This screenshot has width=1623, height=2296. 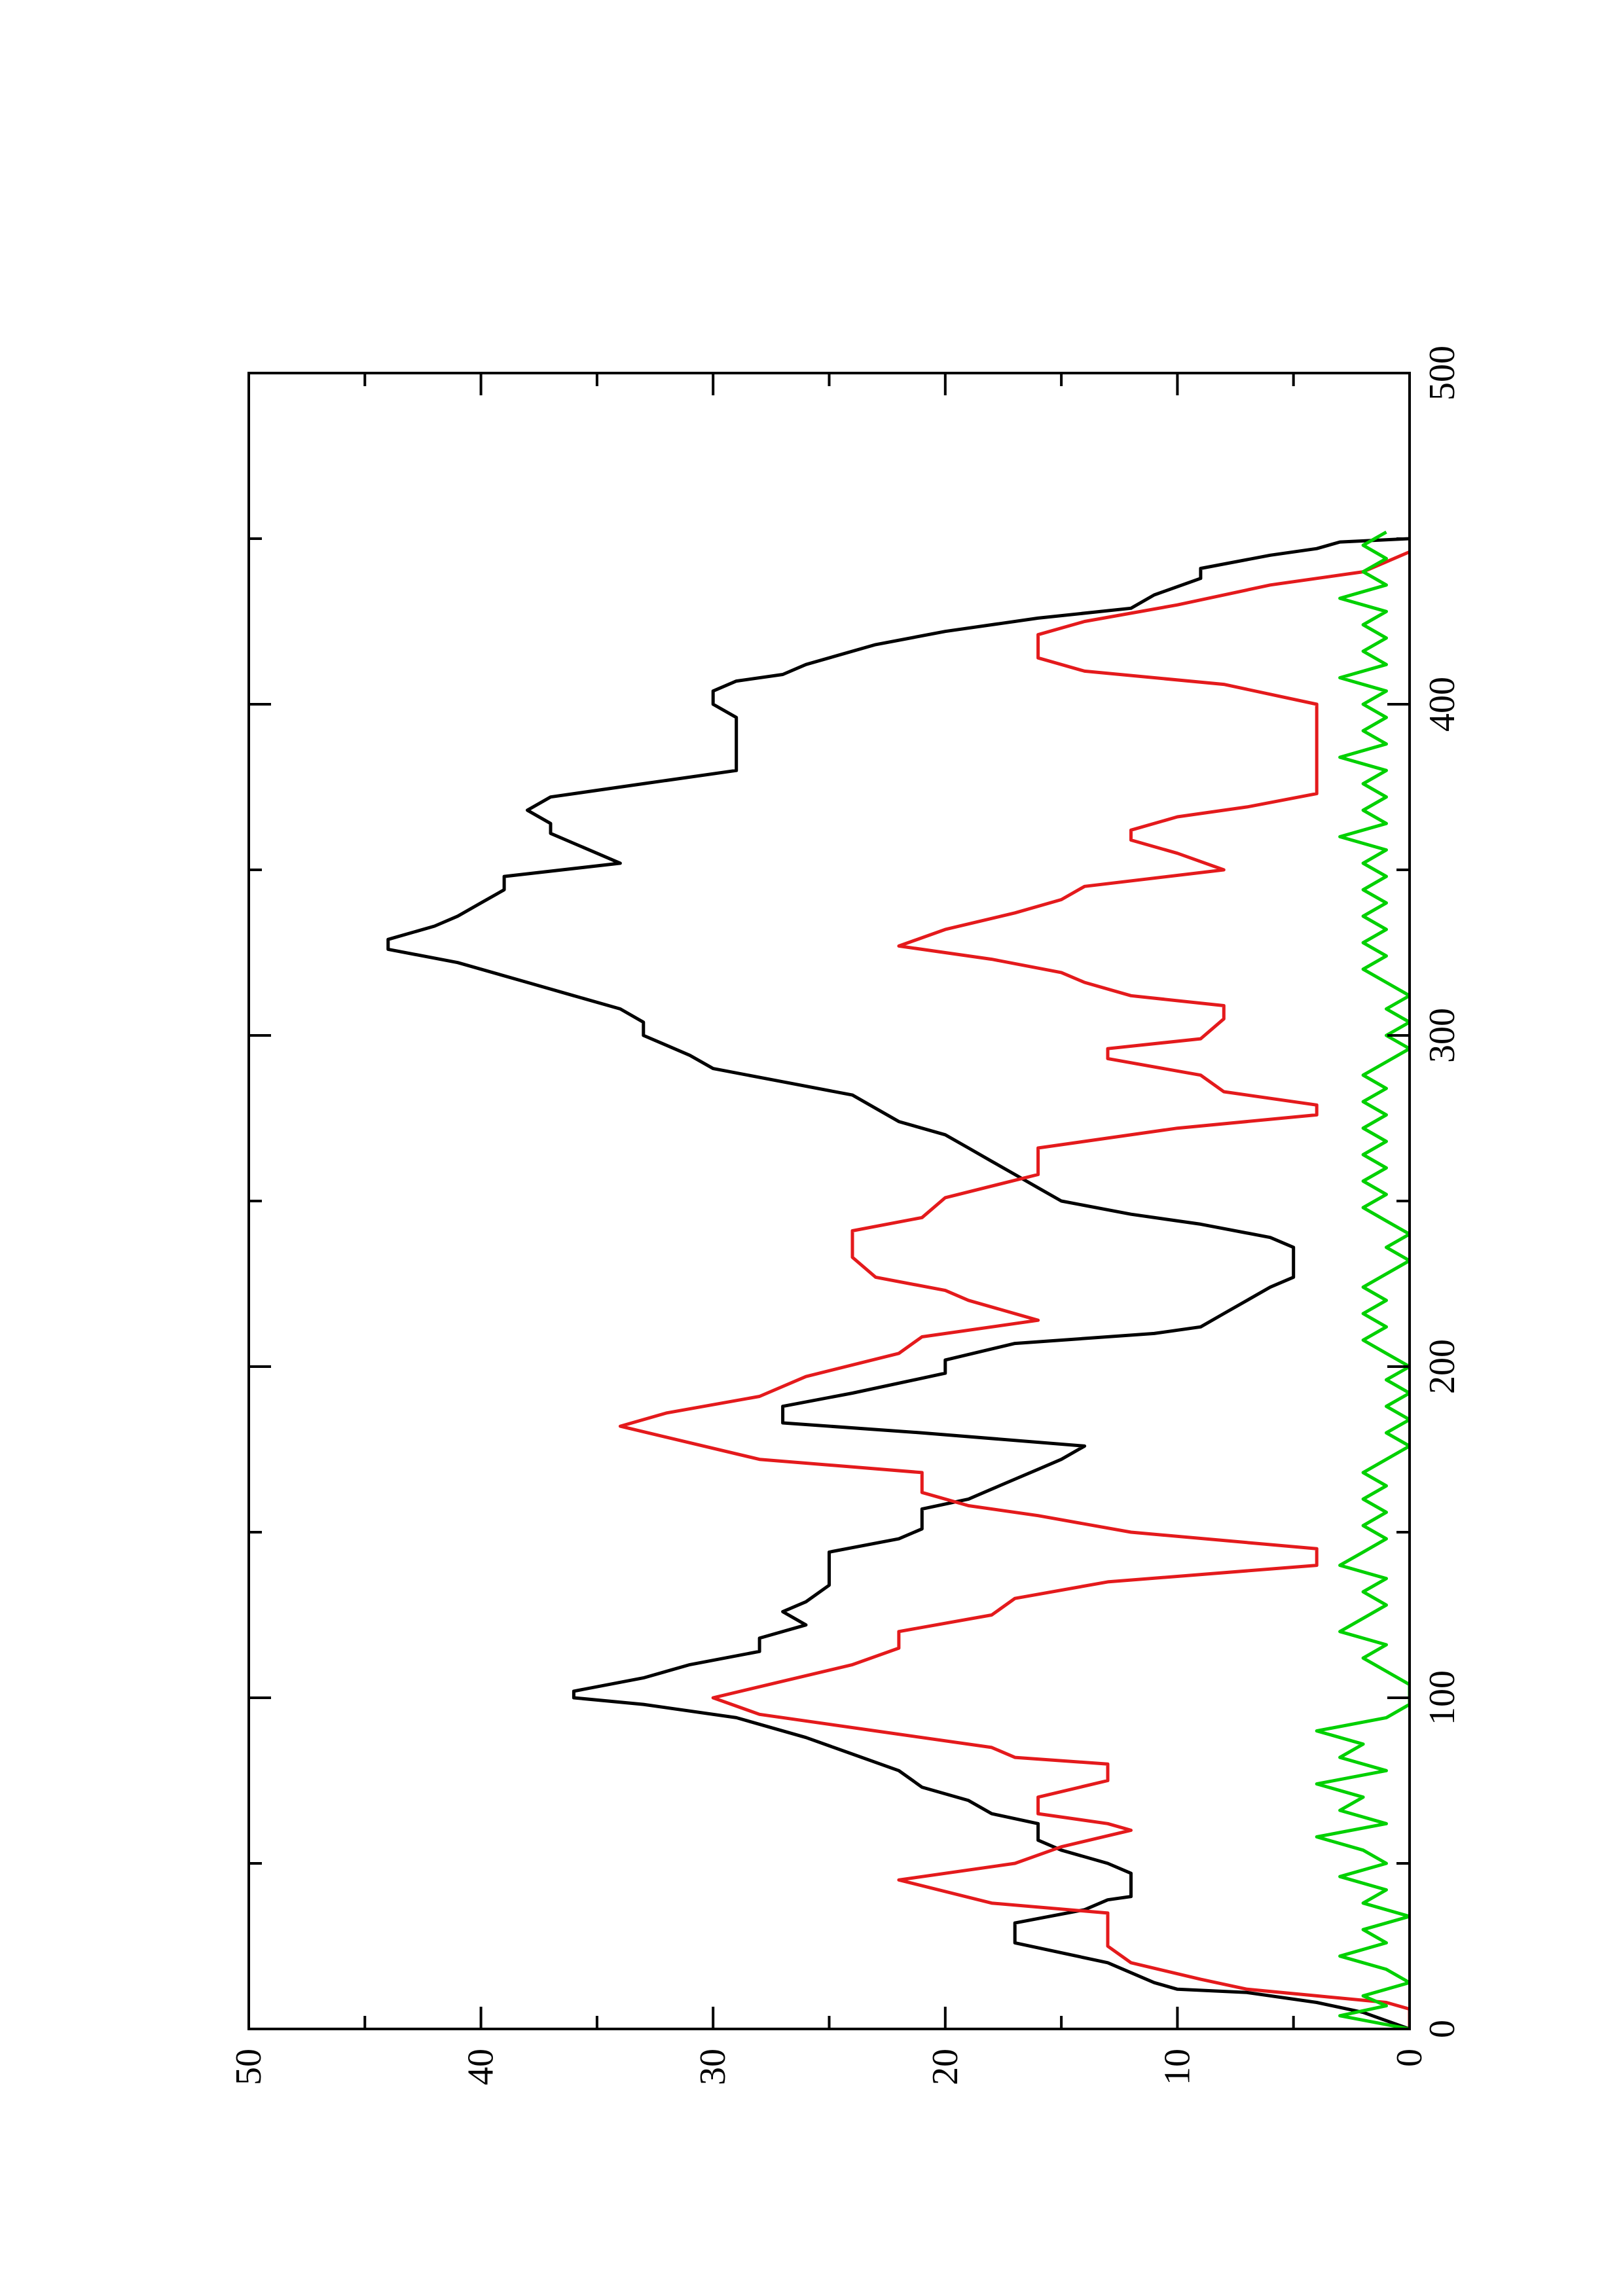 I want to click on y-tick-label: 20, so click(x=945, y=2067).